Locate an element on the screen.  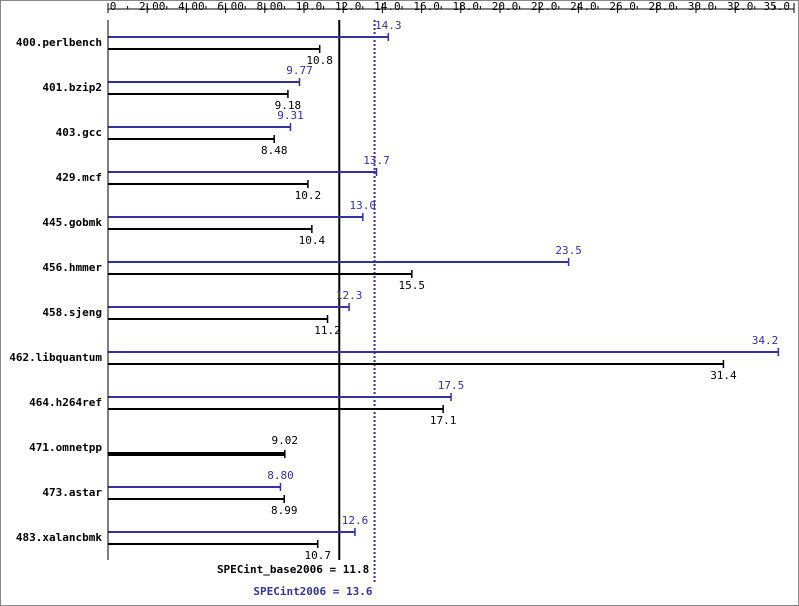
value-label: 34.2 is located at coordinates (765, 340).